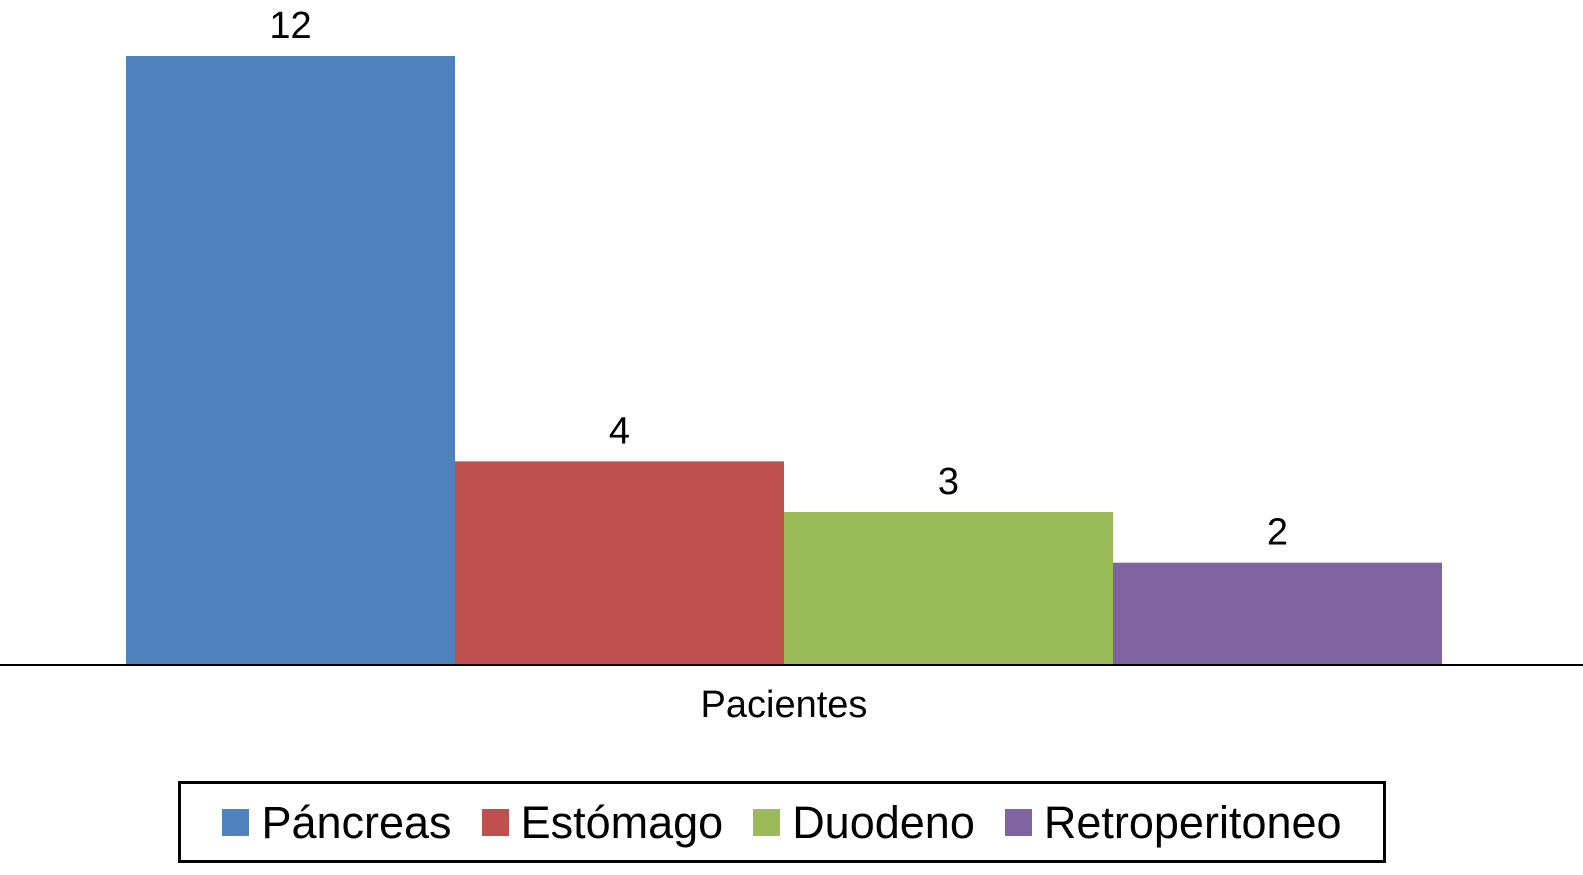  What do you see at coordinates (1277, 613) in the screenshot?
I see `bar-retroperitoneo` at bounding box center [1277, 613].